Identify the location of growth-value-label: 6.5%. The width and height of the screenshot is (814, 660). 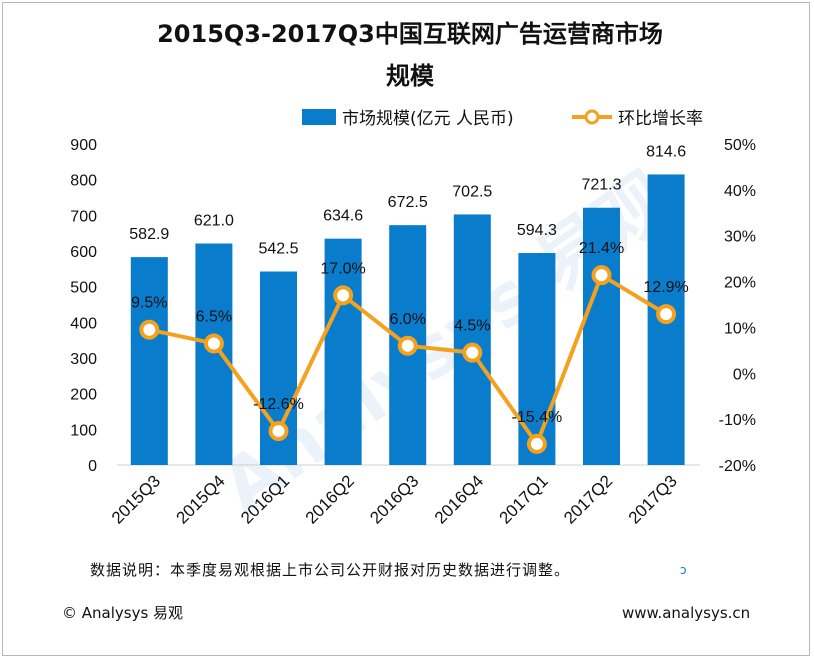
(214, 316).